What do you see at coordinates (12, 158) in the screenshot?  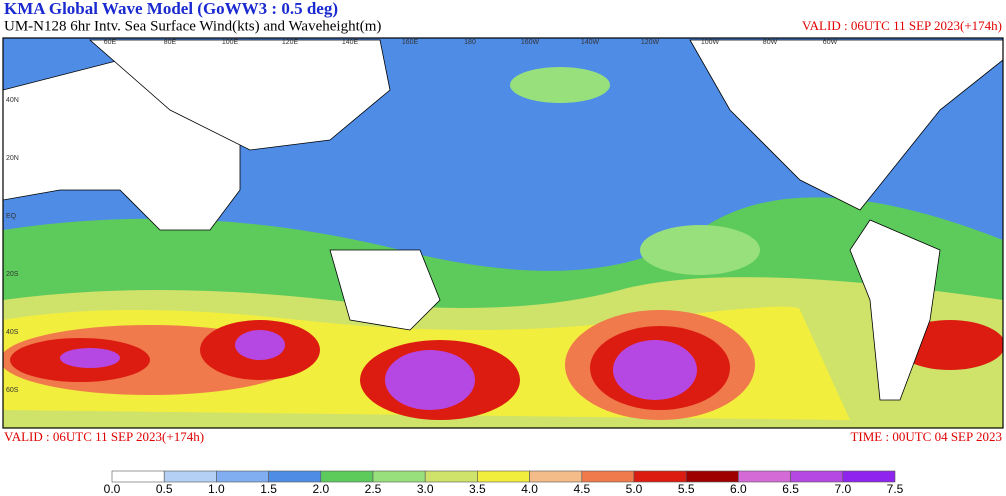 I see `lat-label: 20N` at bounding box center [12, 158].